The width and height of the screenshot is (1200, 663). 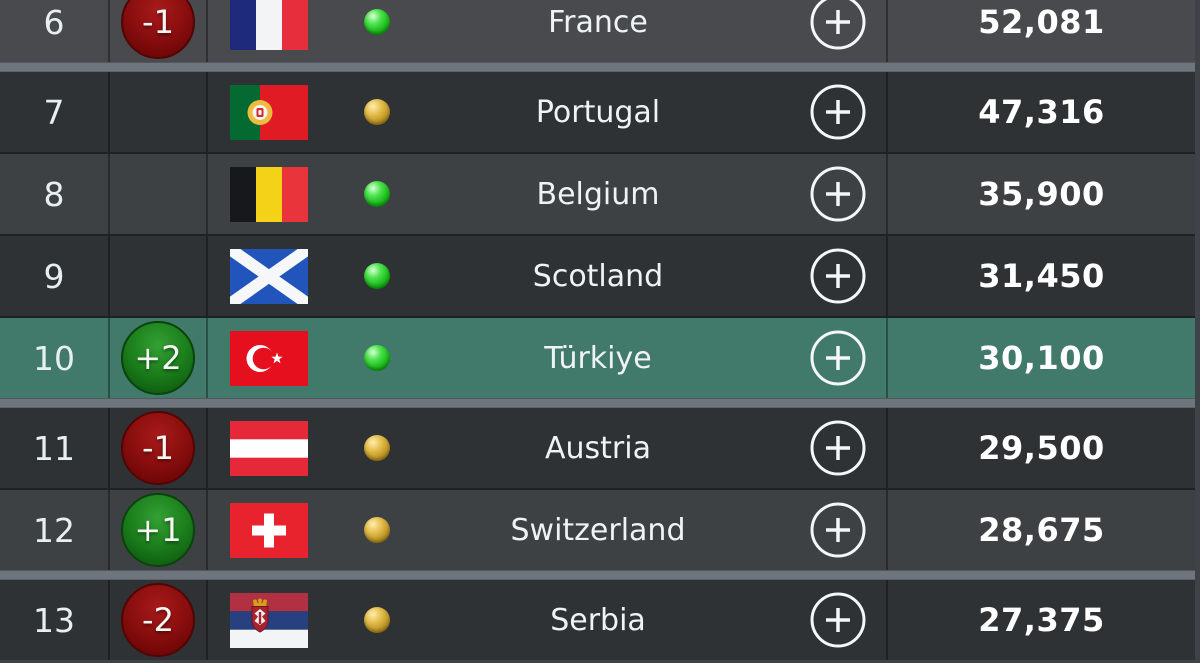 I want to click on rank-cell: 6, so click(x=55, y=31).